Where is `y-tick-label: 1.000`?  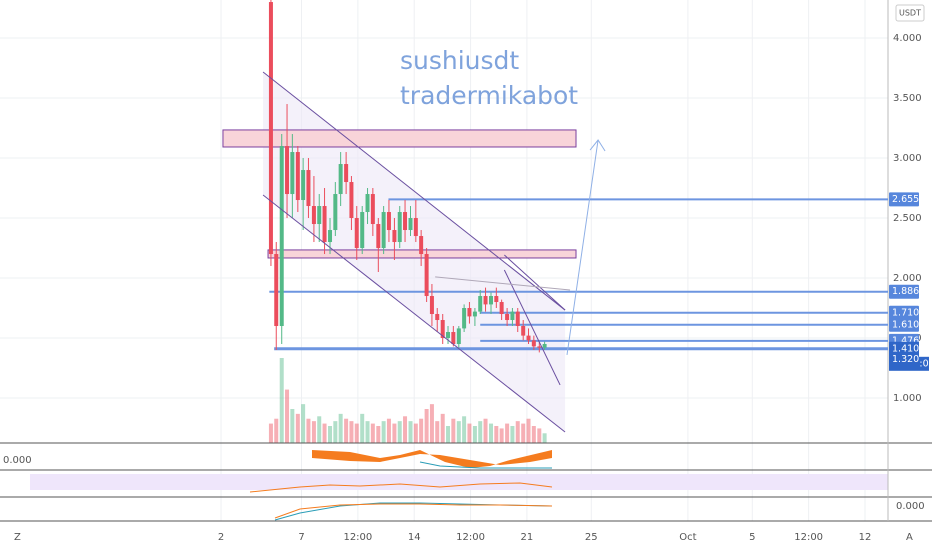 y-tick-label: 1.000 is located at coordinates (907, 398).